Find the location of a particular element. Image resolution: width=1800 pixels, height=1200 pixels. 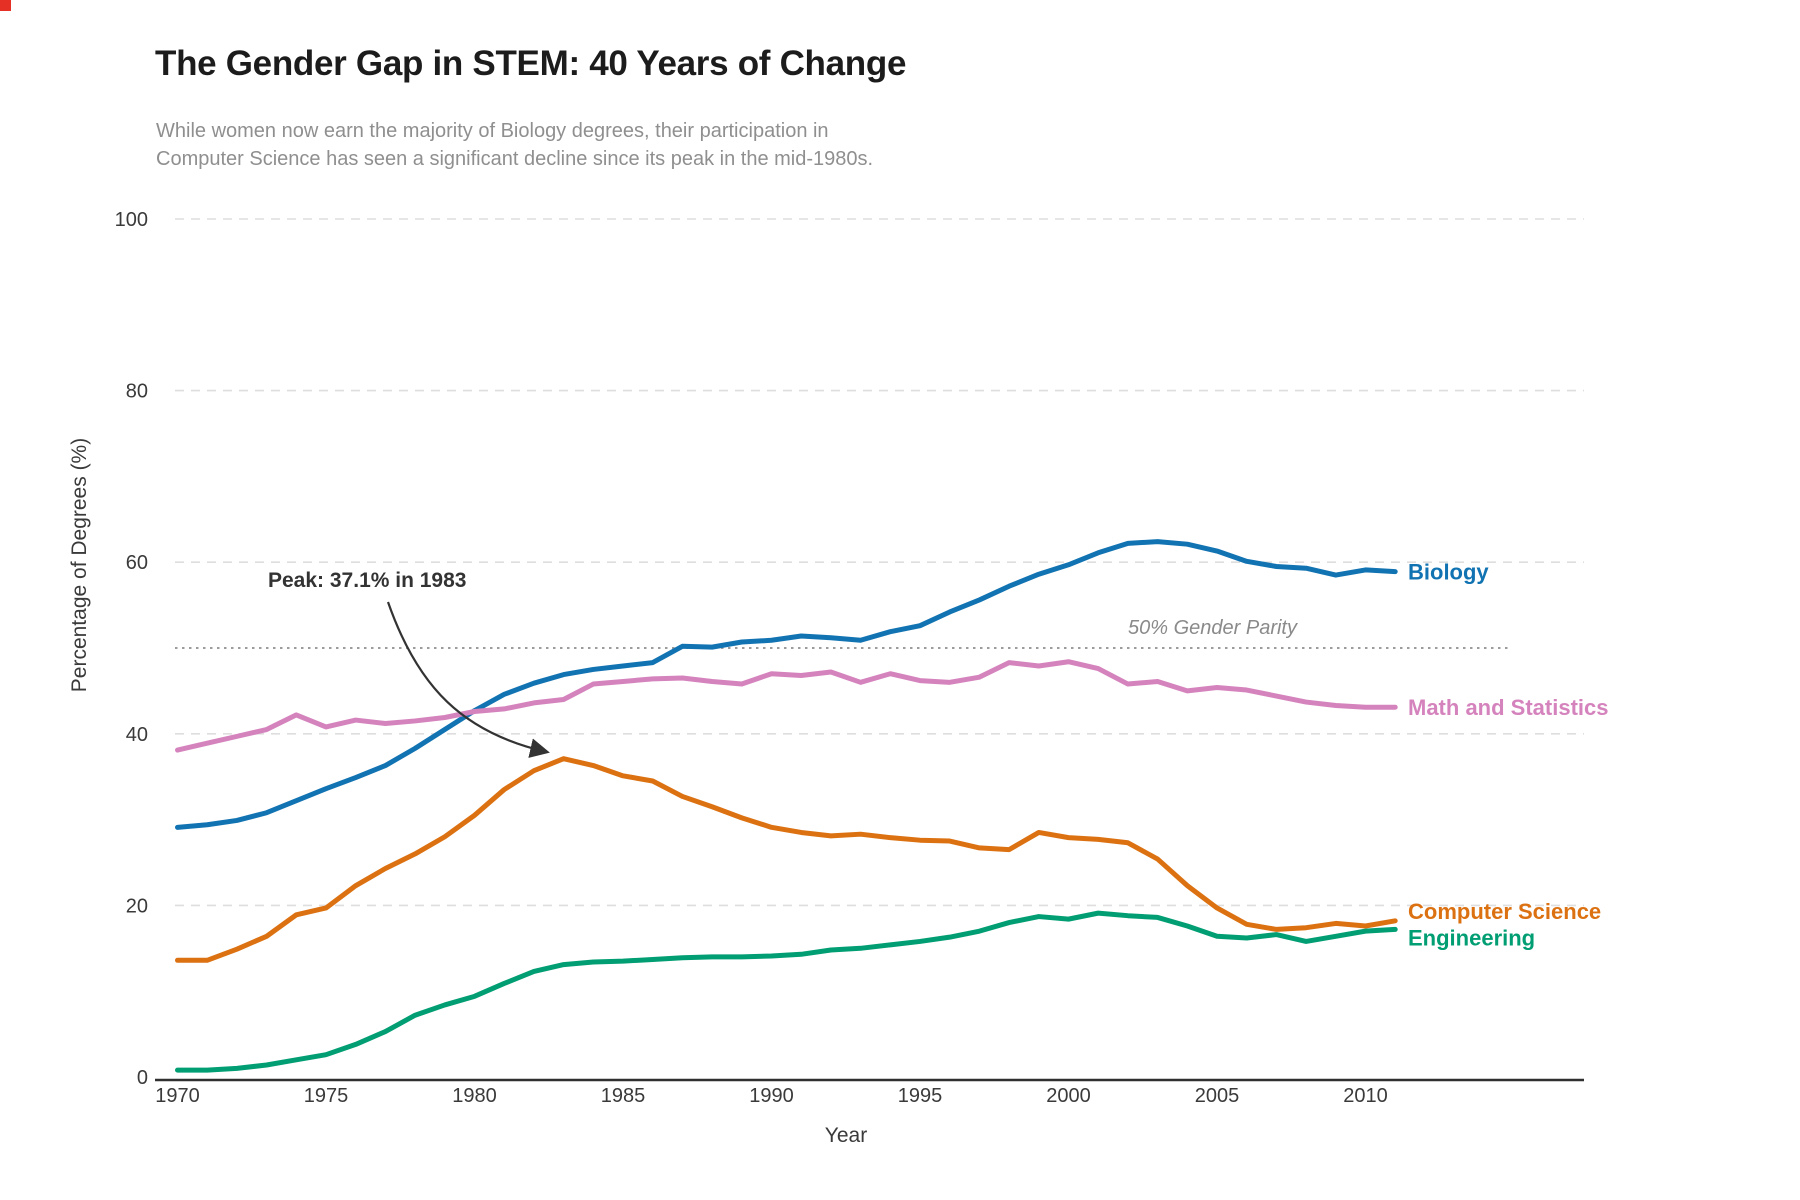

x-tick-label-2000: 2000 is located at coordinates (1068, 1096).